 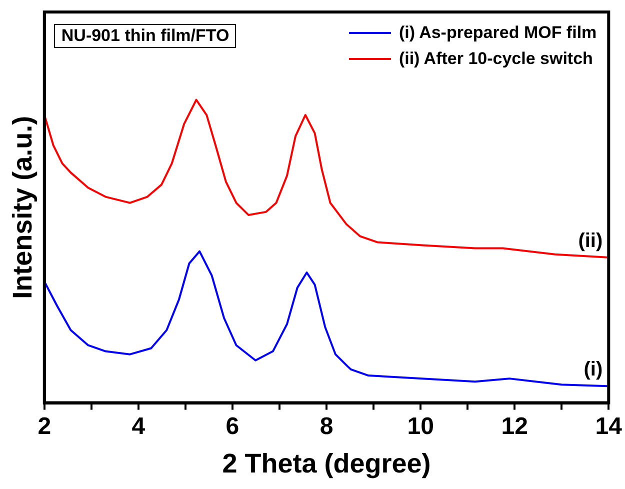 I want to click on annotation: (i), so click(x=593, y=369).